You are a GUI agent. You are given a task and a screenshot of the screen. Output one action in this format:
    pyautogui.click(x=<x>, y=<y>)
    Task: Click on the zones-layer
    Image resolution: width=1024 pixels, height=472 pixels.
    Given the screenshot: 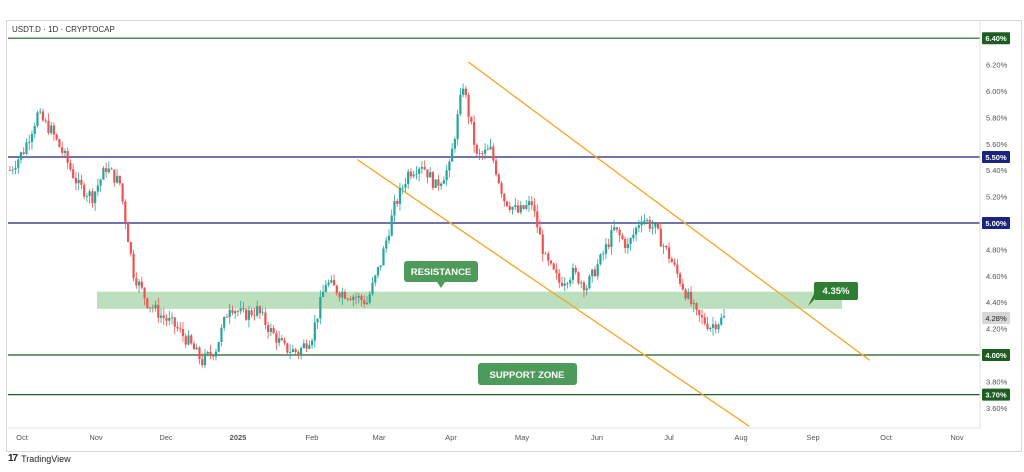 What is the action you would take?
    pyautogui.click(x=469, y=300)
    